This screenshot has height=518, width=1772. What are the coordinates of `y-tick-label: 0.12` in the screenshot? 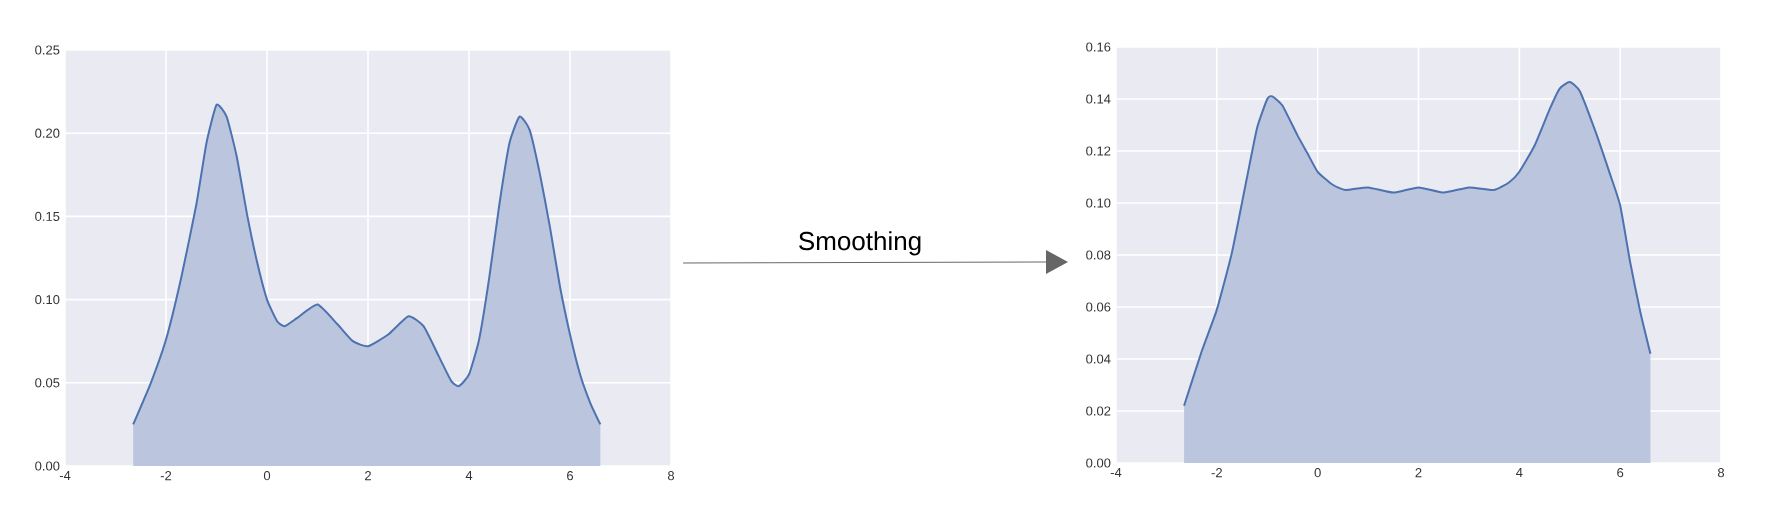 It's located at (1098, 151).